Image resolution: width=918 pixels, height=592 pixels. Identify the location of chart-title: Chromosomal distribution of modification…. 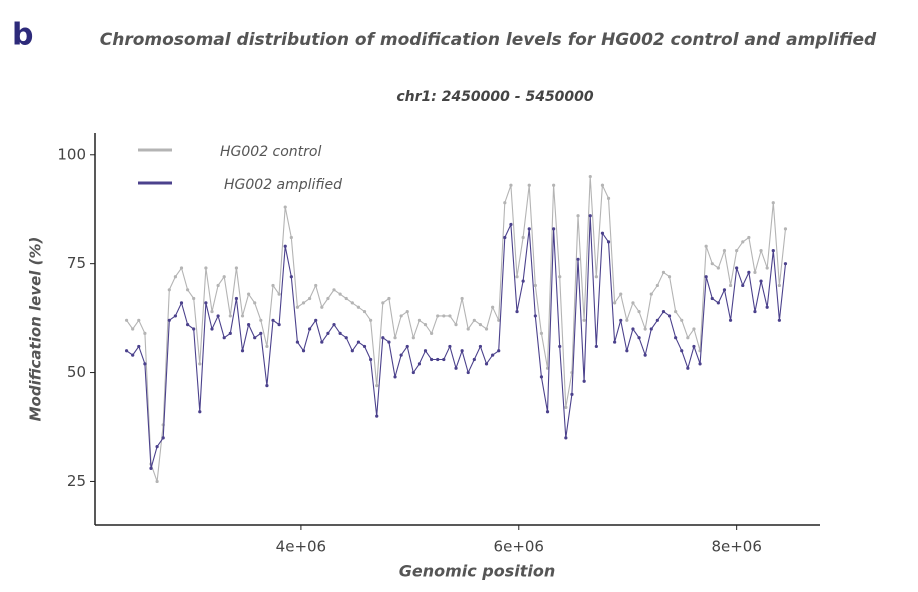
(488, 40).